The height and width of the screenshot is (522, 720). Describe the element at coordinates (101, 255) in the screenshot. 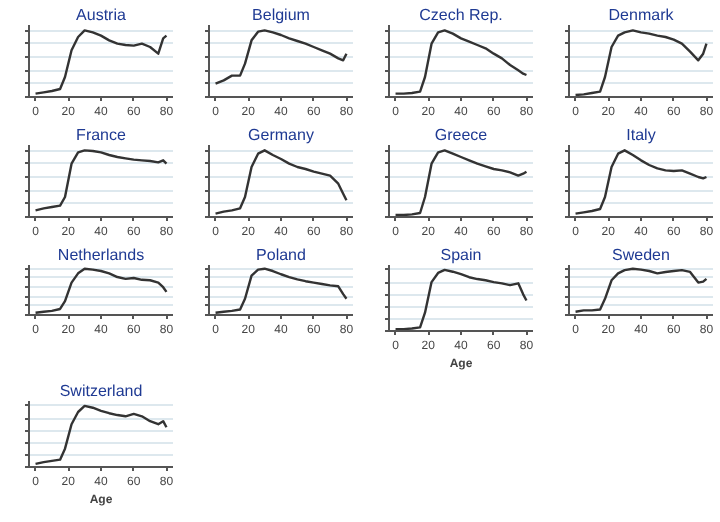

I see `chart-title: Netherlands` at that location.